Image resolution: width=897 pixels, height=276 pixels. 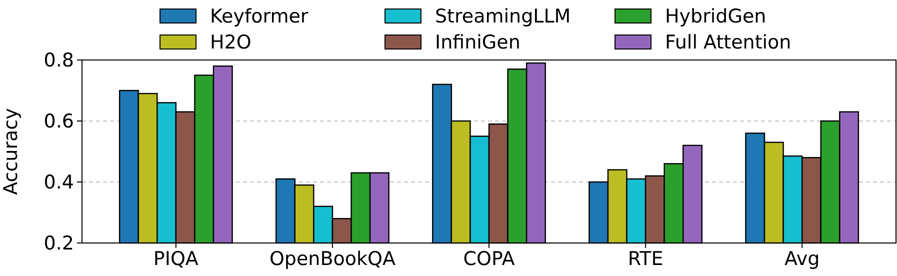 What do you see at coordinates (728, 43) in the screenshot?
I see `legend-label: Full Attention` at bounding box center [728, 43].